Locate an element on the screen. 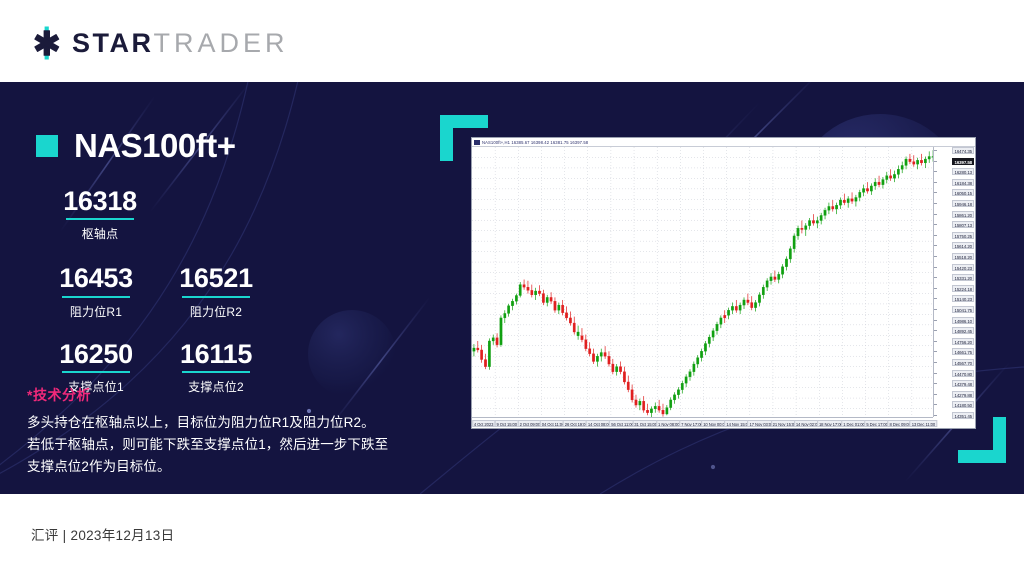 The image size is (1024, 576). logo-text-trader: TRADER is located at coordinates (221, 42).